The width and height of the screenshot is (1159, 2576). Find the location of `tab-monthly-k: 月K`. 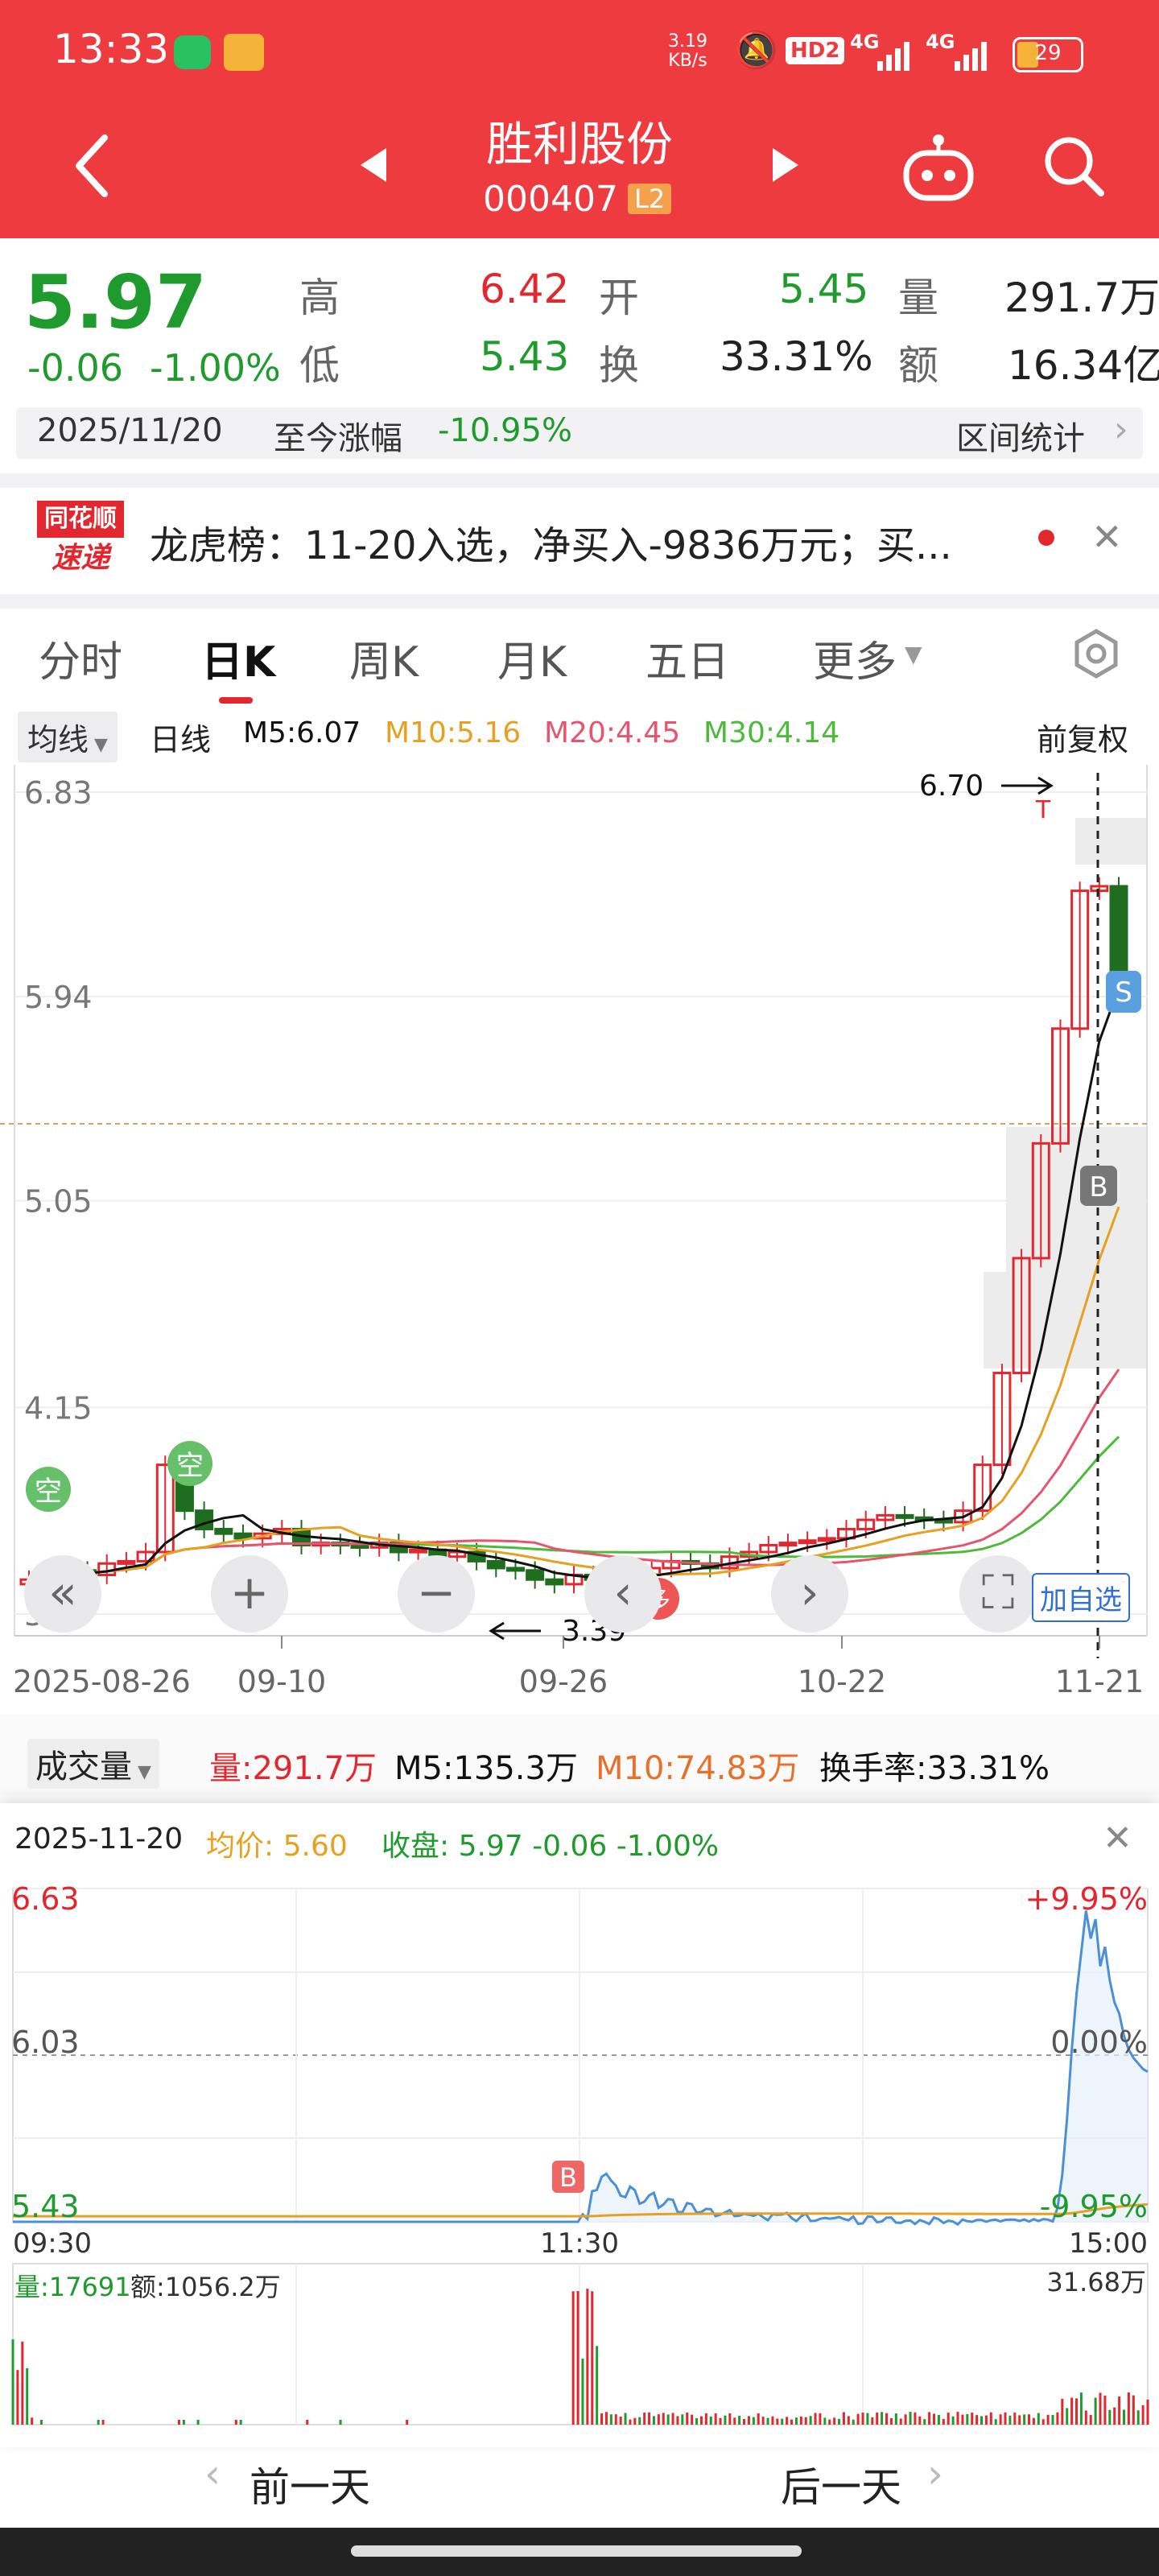

tab-monthly-k: 月K is located at coordinates (532, 658).